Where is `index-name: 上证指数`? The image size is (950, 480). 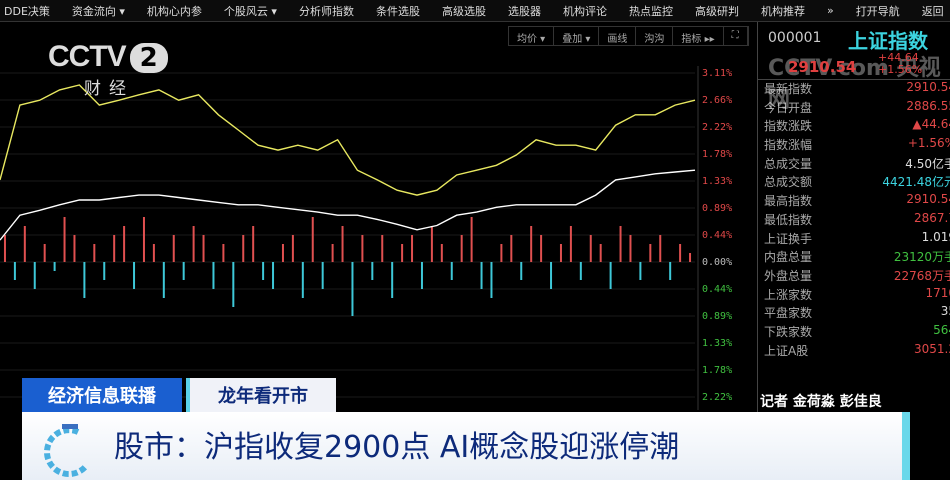
index-name: 上证指数 is located at coordinates (888, 41).